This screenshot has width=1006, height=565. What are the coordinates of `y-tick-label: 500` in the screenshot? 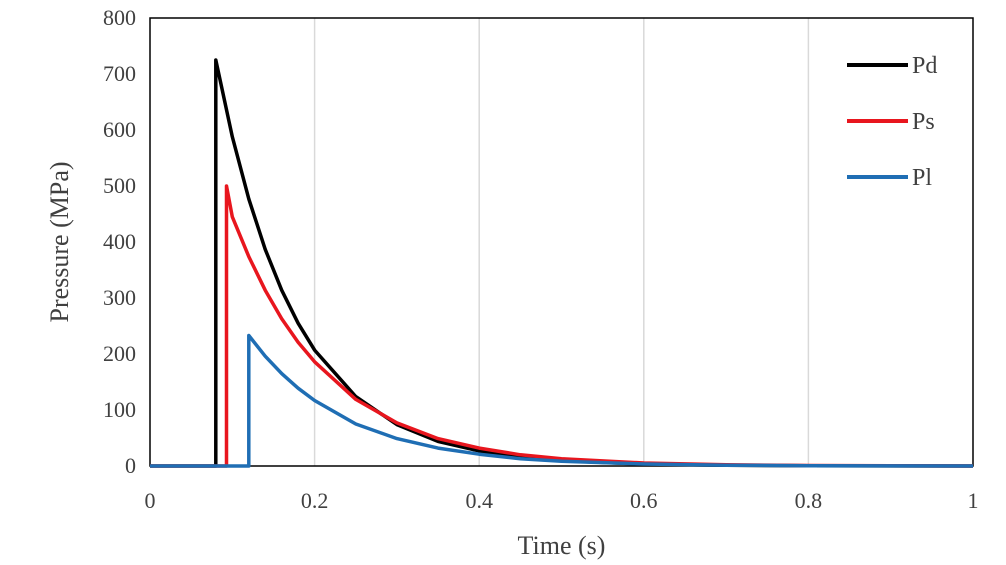 It's located at (119, 185).